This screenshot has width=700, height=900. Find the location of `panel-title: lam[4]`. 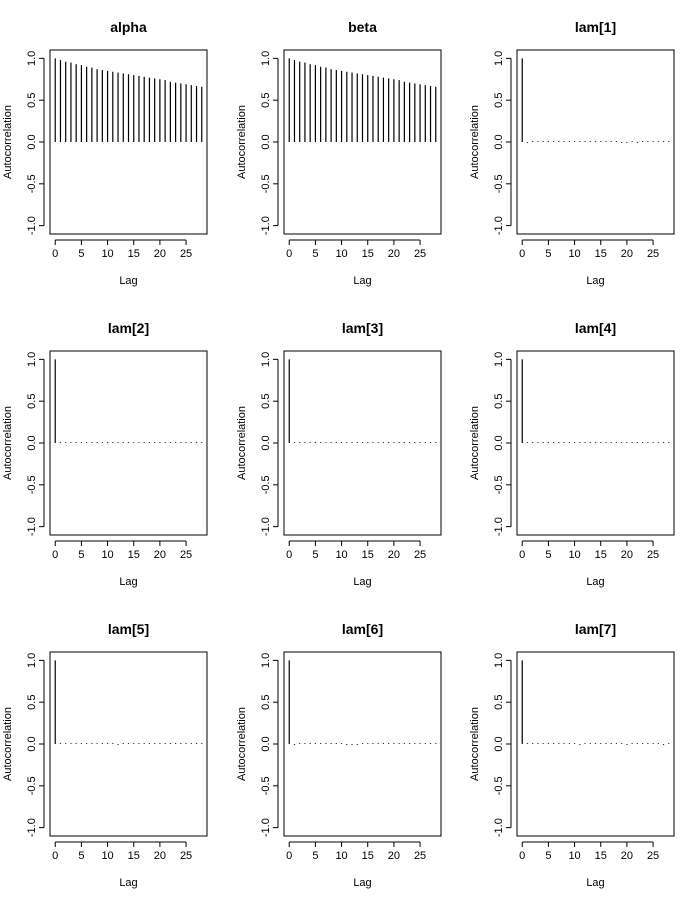

panel-title: lam[4] is located at coordinates (595, 328).